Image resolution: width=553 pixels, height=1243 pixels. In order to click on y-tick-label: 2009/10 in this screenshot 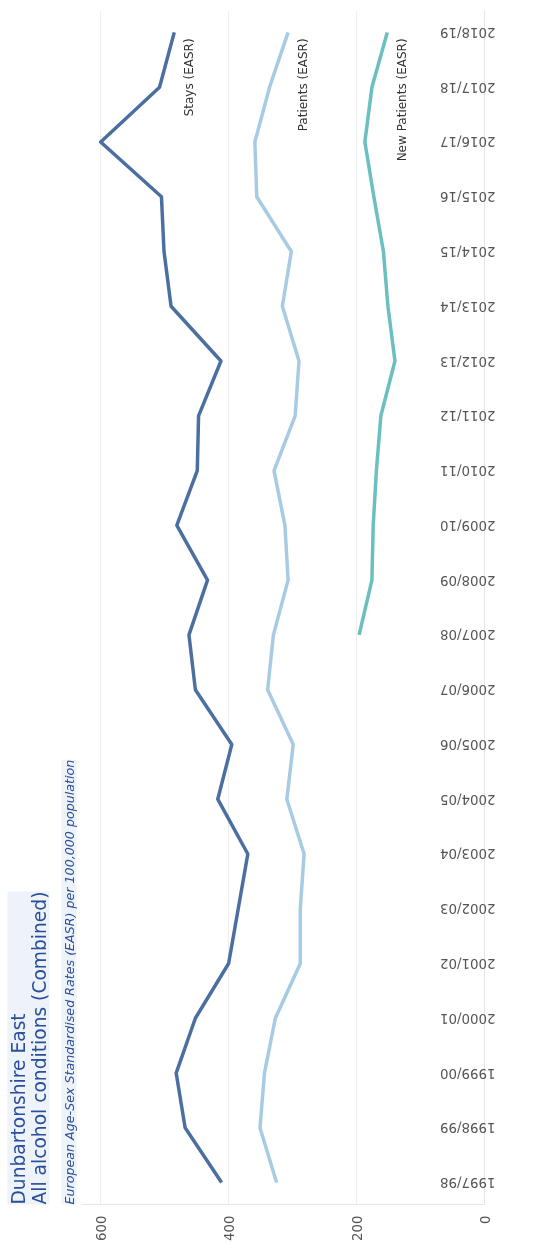, I will do `click(468, 525)`.